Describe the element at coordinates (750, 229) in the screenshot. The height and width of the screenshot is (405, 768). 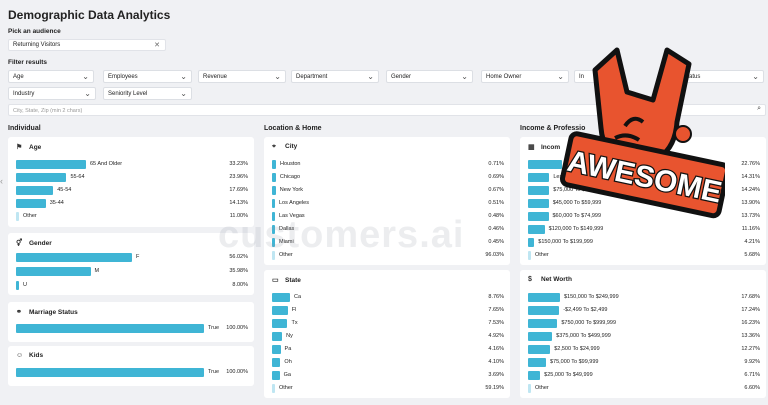
I see `bar-percent: 11.16%` at that location.